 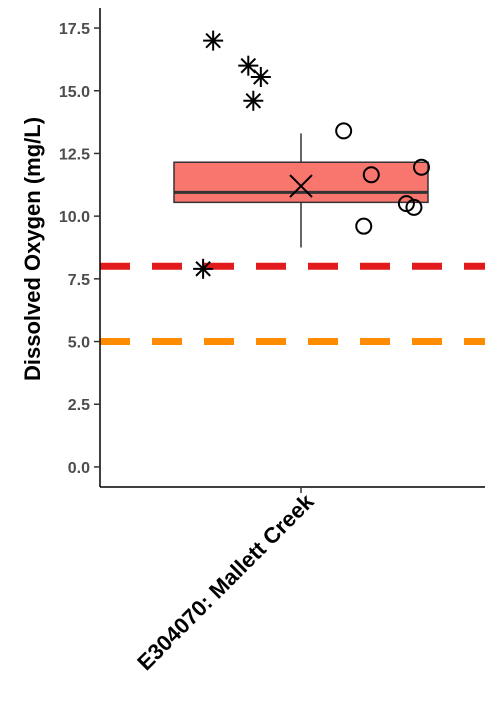 I want to click on y-axis-title: Dissolved Oxygen (mg/L), so click(x=32, y=249).